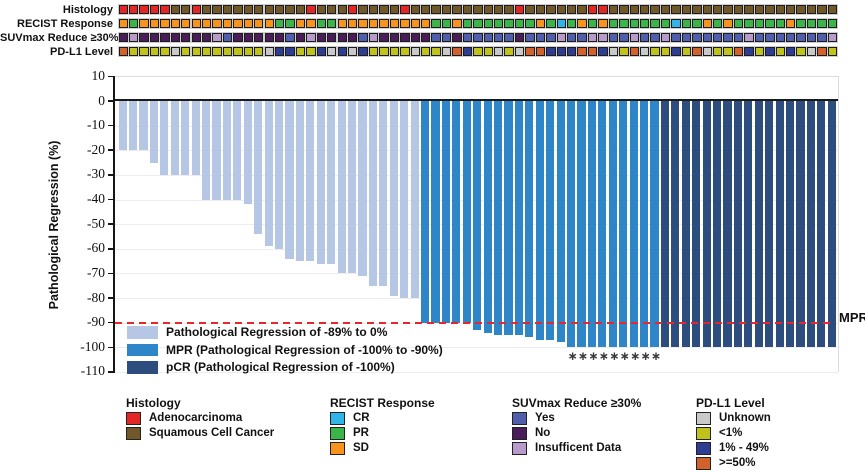 The height and width of the screenshot is (472, 865). What do you see at coordinates (361, 432) in the screenshot?
I see `legend-item-label: PR` at bounding box center [361, 432].